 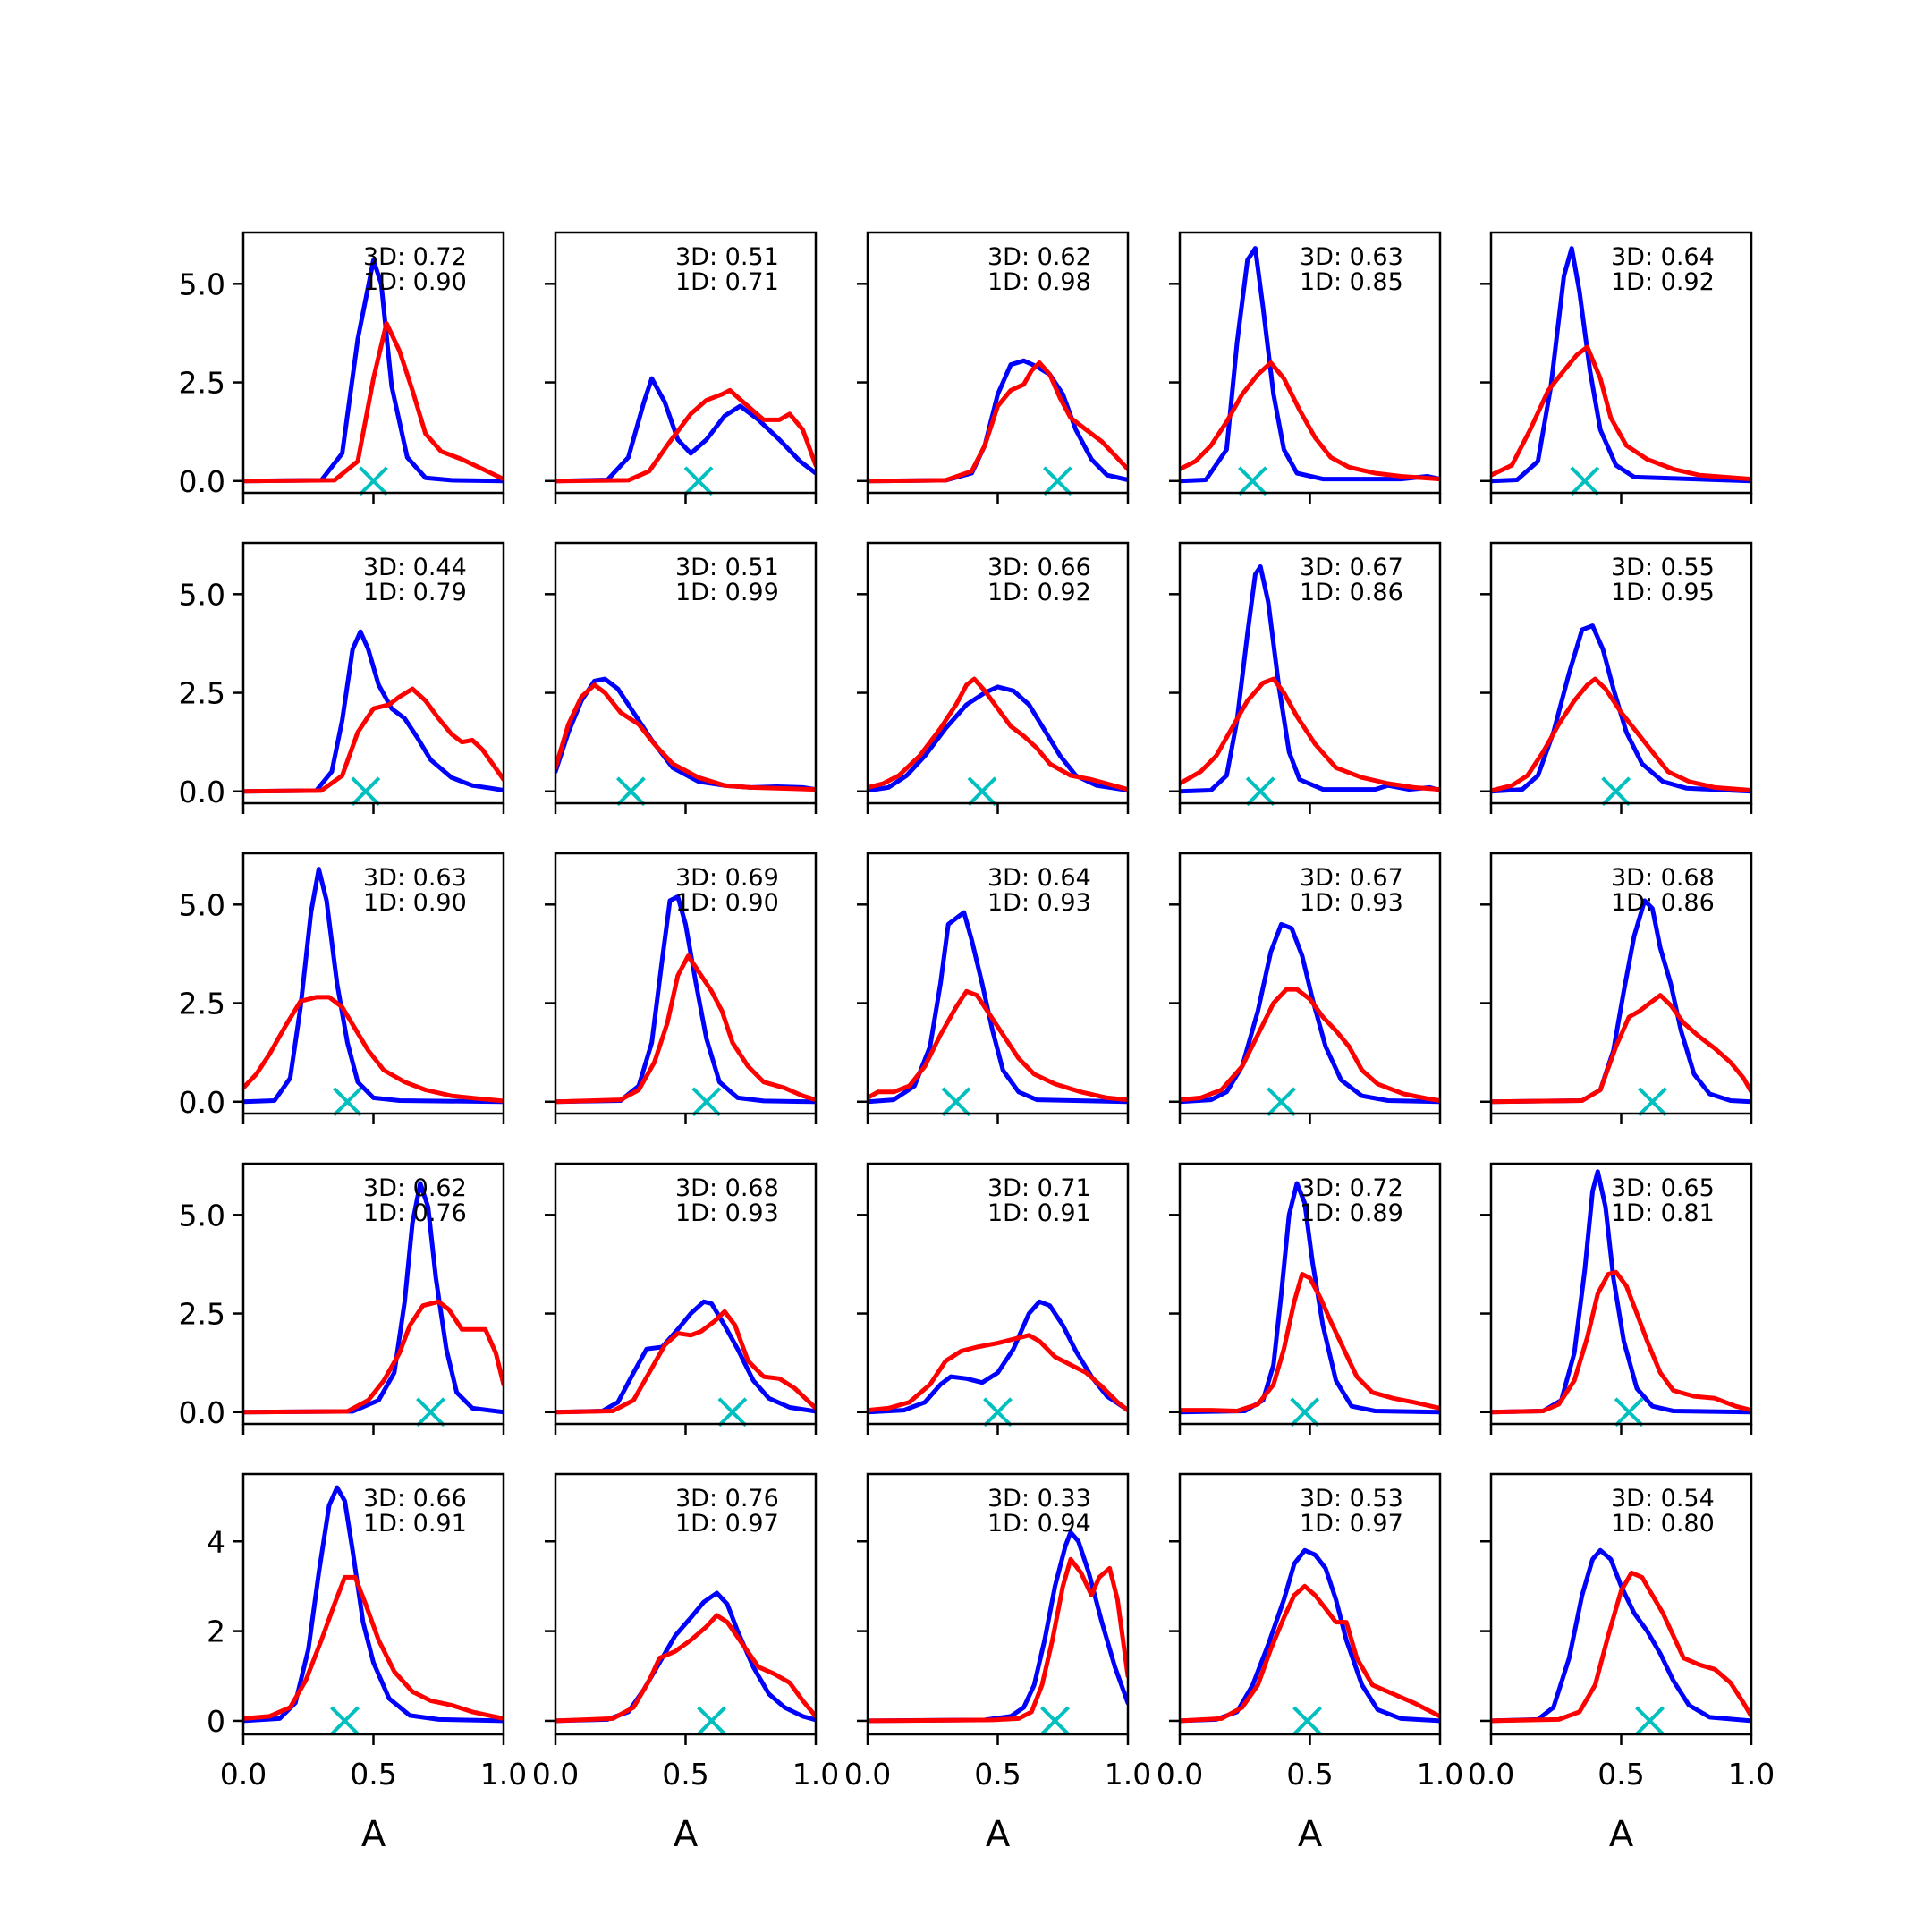 I want to click on score-annotation: 3D: 0.62, so click(x=415, y=1188).